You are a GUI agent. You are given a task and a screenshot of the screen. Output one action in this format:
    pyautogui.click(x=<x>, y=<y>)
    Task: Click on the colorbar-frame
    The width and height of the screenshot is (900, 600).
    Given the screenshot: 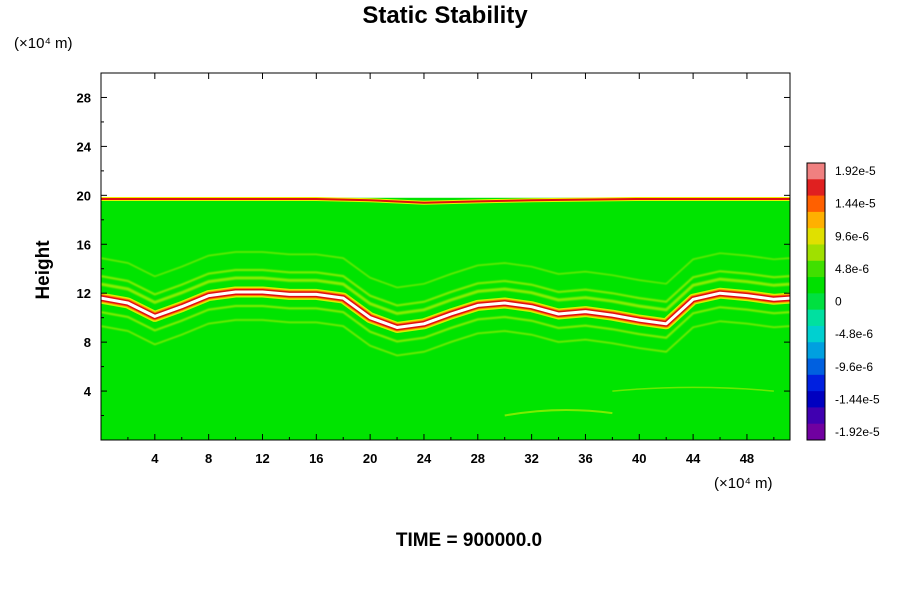 What is the action you would take?
    pyautogui.click(x=816, y=301)
    